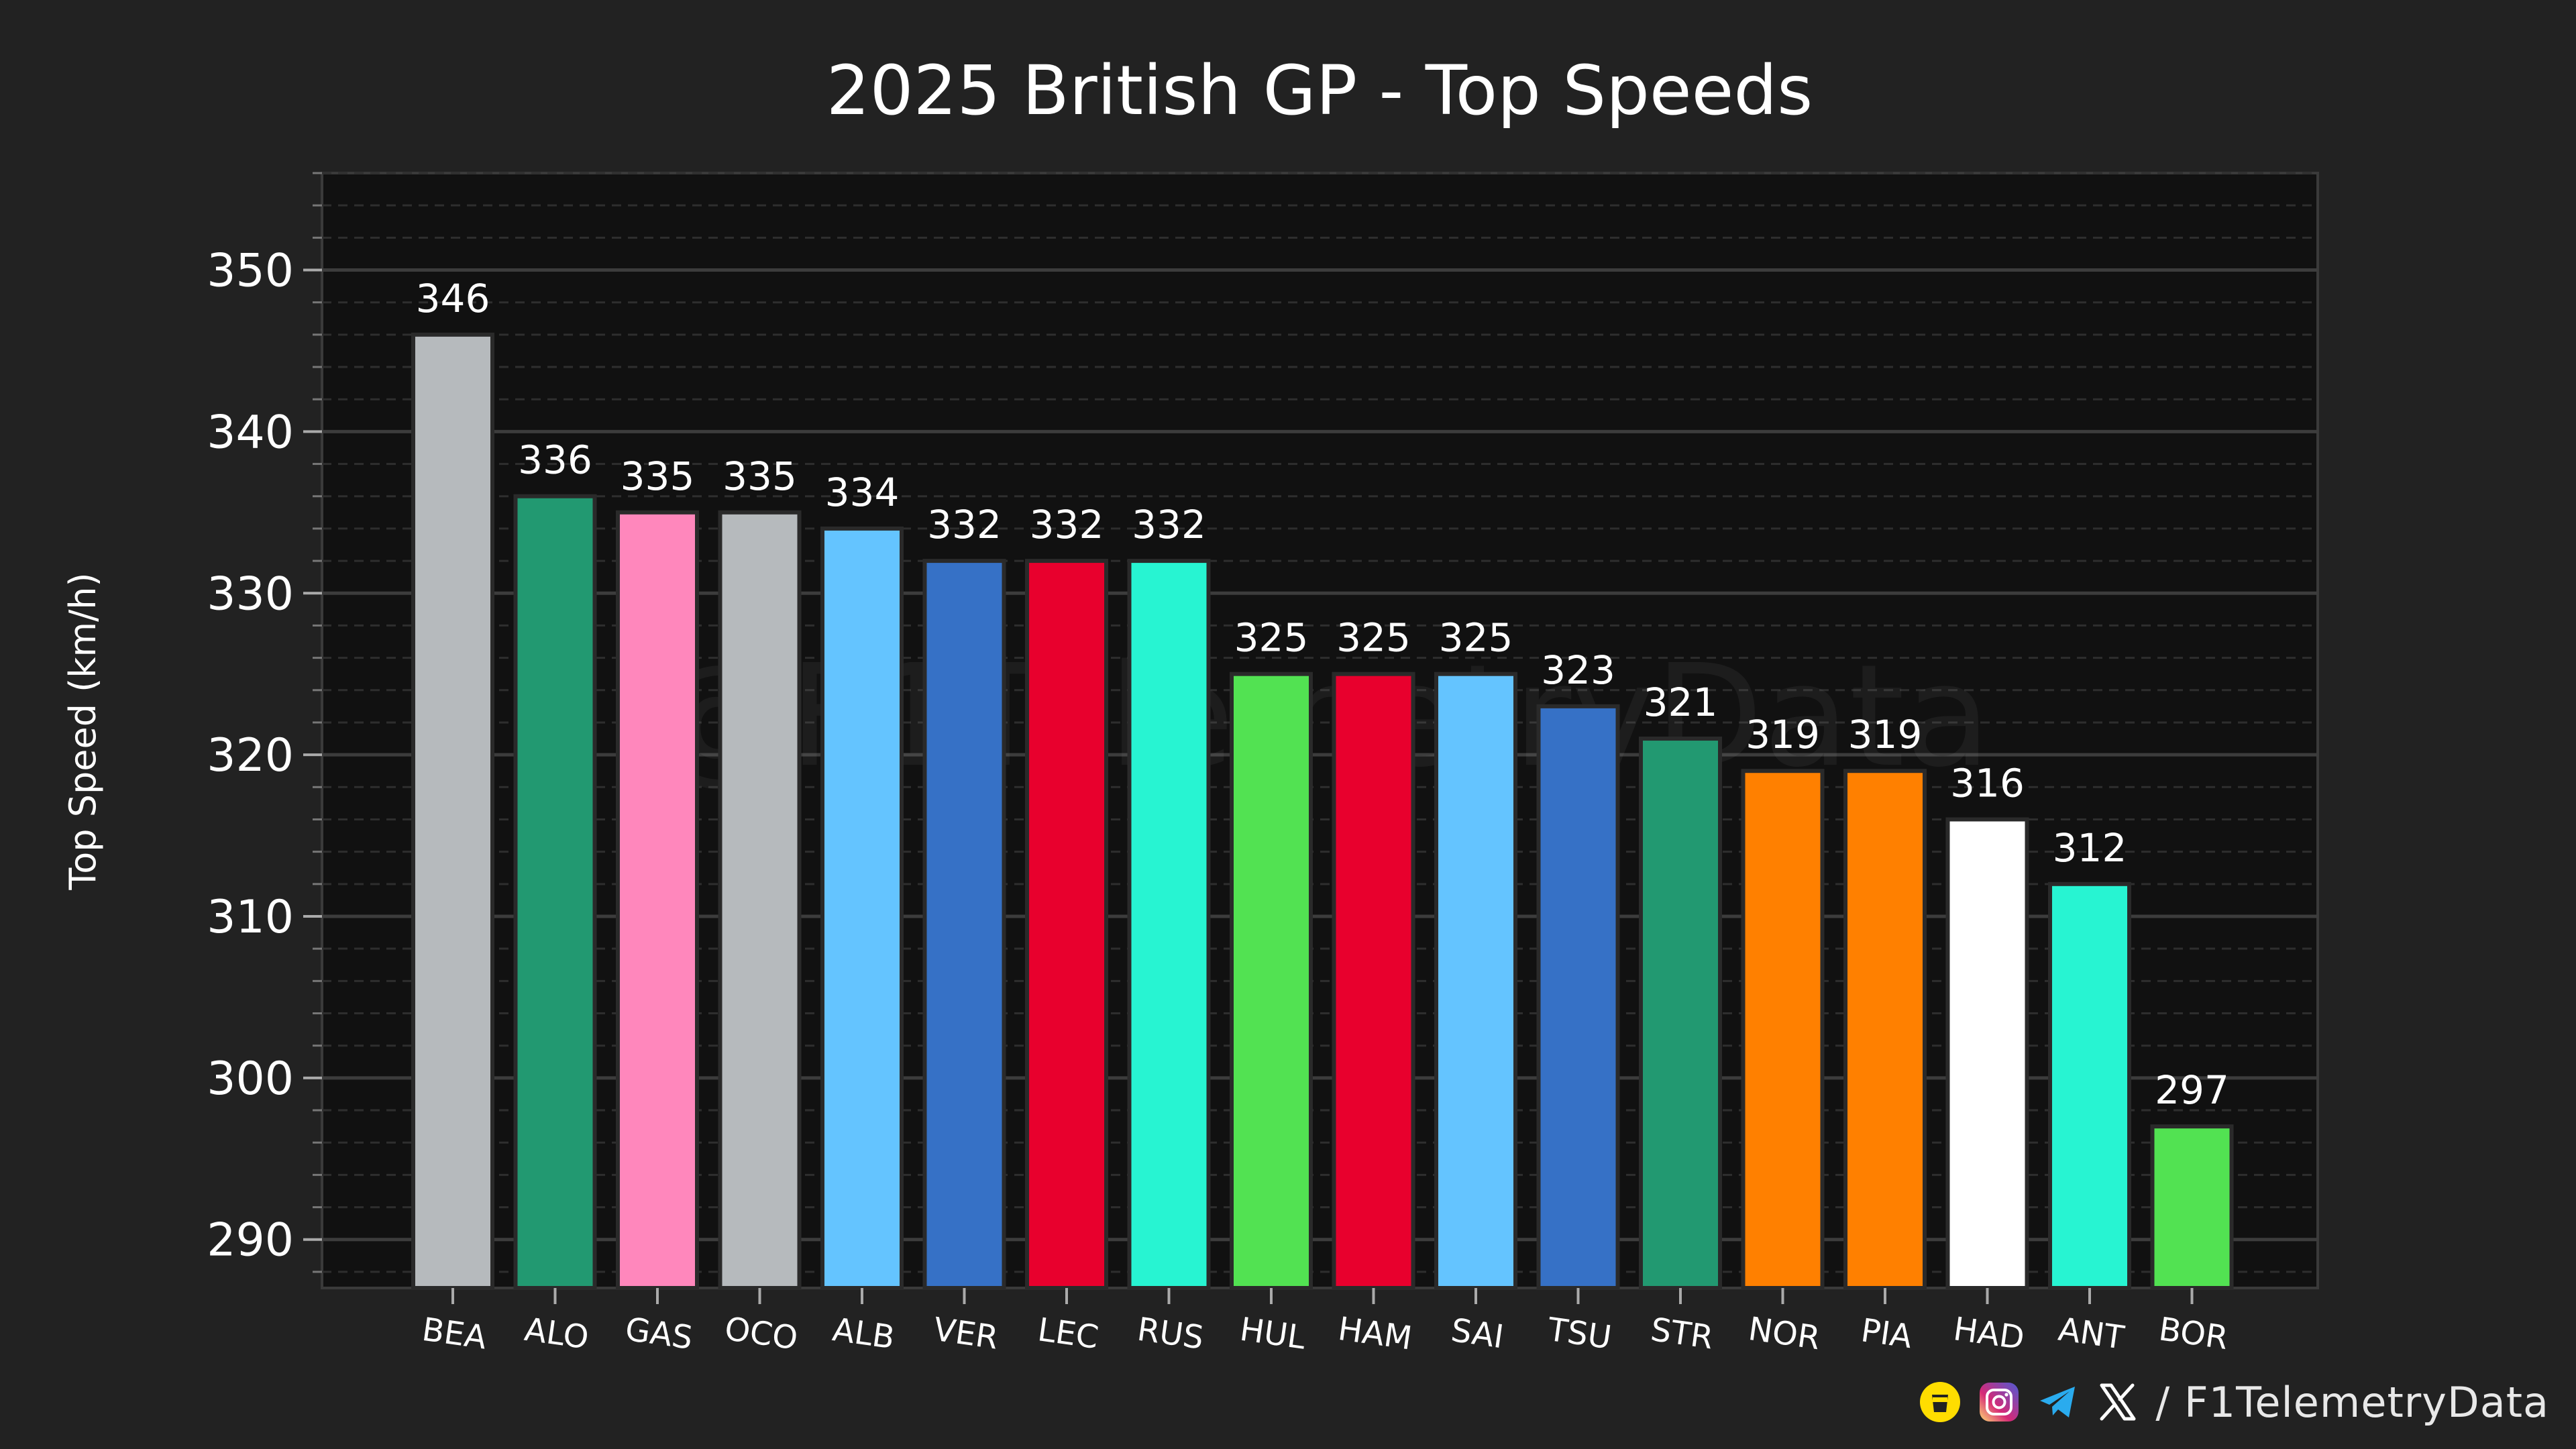 The image size is (2576, 1449). What do you see at coordinates (2058, 1402) in the screenshot?
I see `telegram-icon` at bounding box center [2058, 1402].